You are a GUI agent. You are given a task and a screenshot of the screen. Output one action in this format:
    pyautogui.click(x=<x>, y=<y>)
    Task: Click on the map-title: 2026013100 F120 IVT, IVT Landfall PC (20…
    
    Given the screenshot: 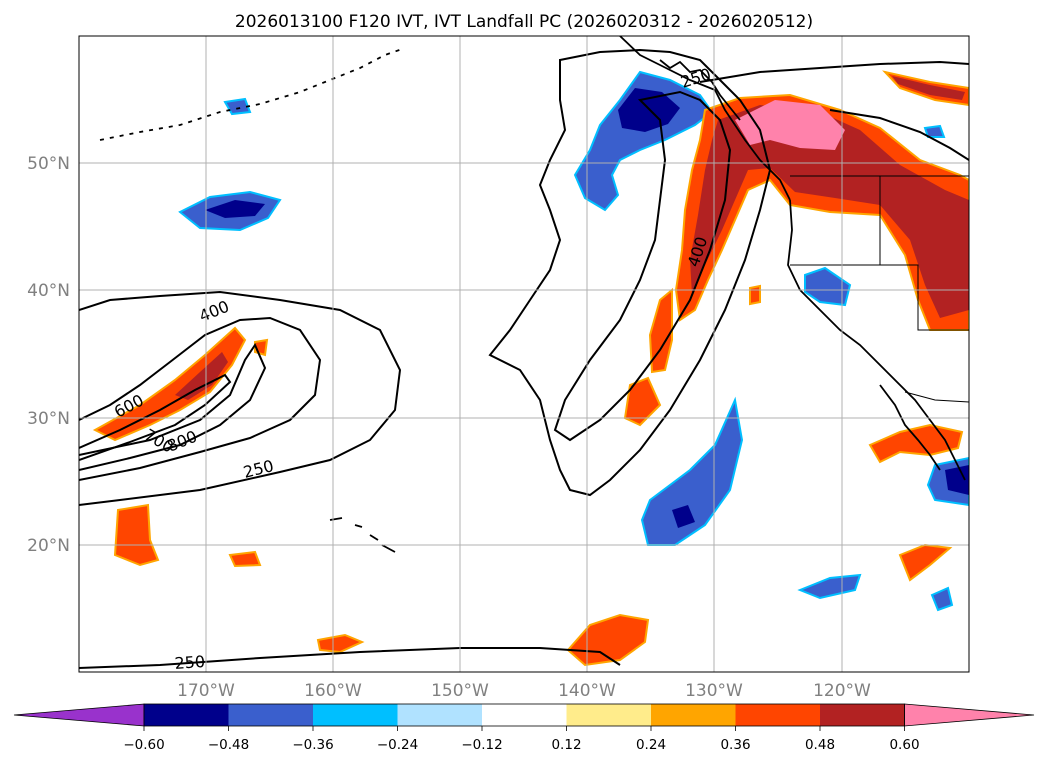 What is the action you would take?
    pyautogui.click(x=524, y=22)
    